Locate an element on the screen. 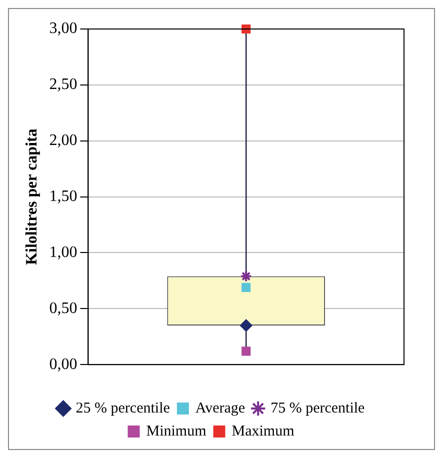 The width and height of the screenshot is (443, 458). legend-label: Maximum is located at coordinates (263, 431).